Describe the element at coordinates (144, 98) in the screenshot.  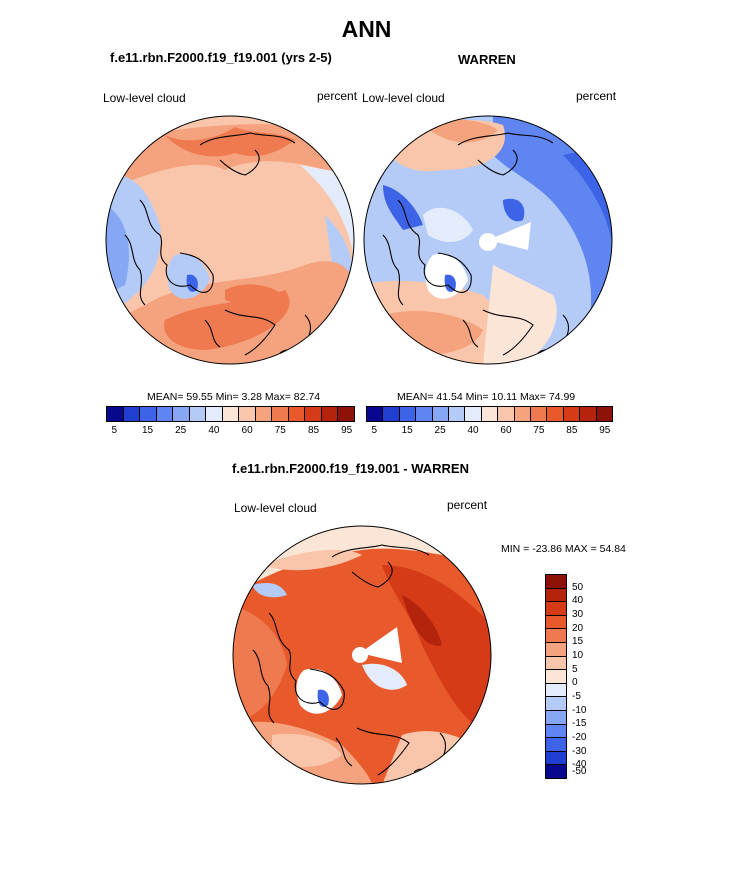
I see `panel-model-variable-label: Low-level cloud` at that location.